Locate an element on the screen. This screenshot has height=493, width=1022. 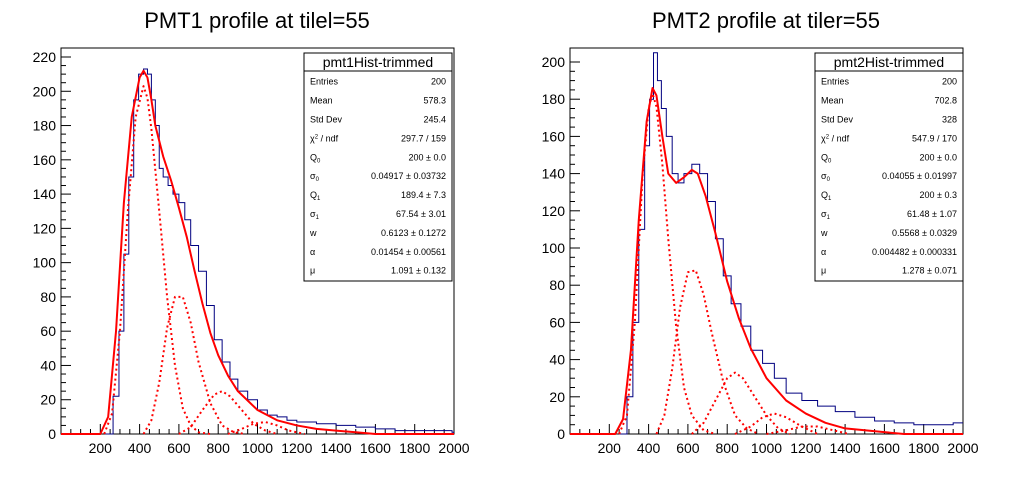
stats-row-value: 1.091 ± 0.132 is located at coordinates (418, 271).